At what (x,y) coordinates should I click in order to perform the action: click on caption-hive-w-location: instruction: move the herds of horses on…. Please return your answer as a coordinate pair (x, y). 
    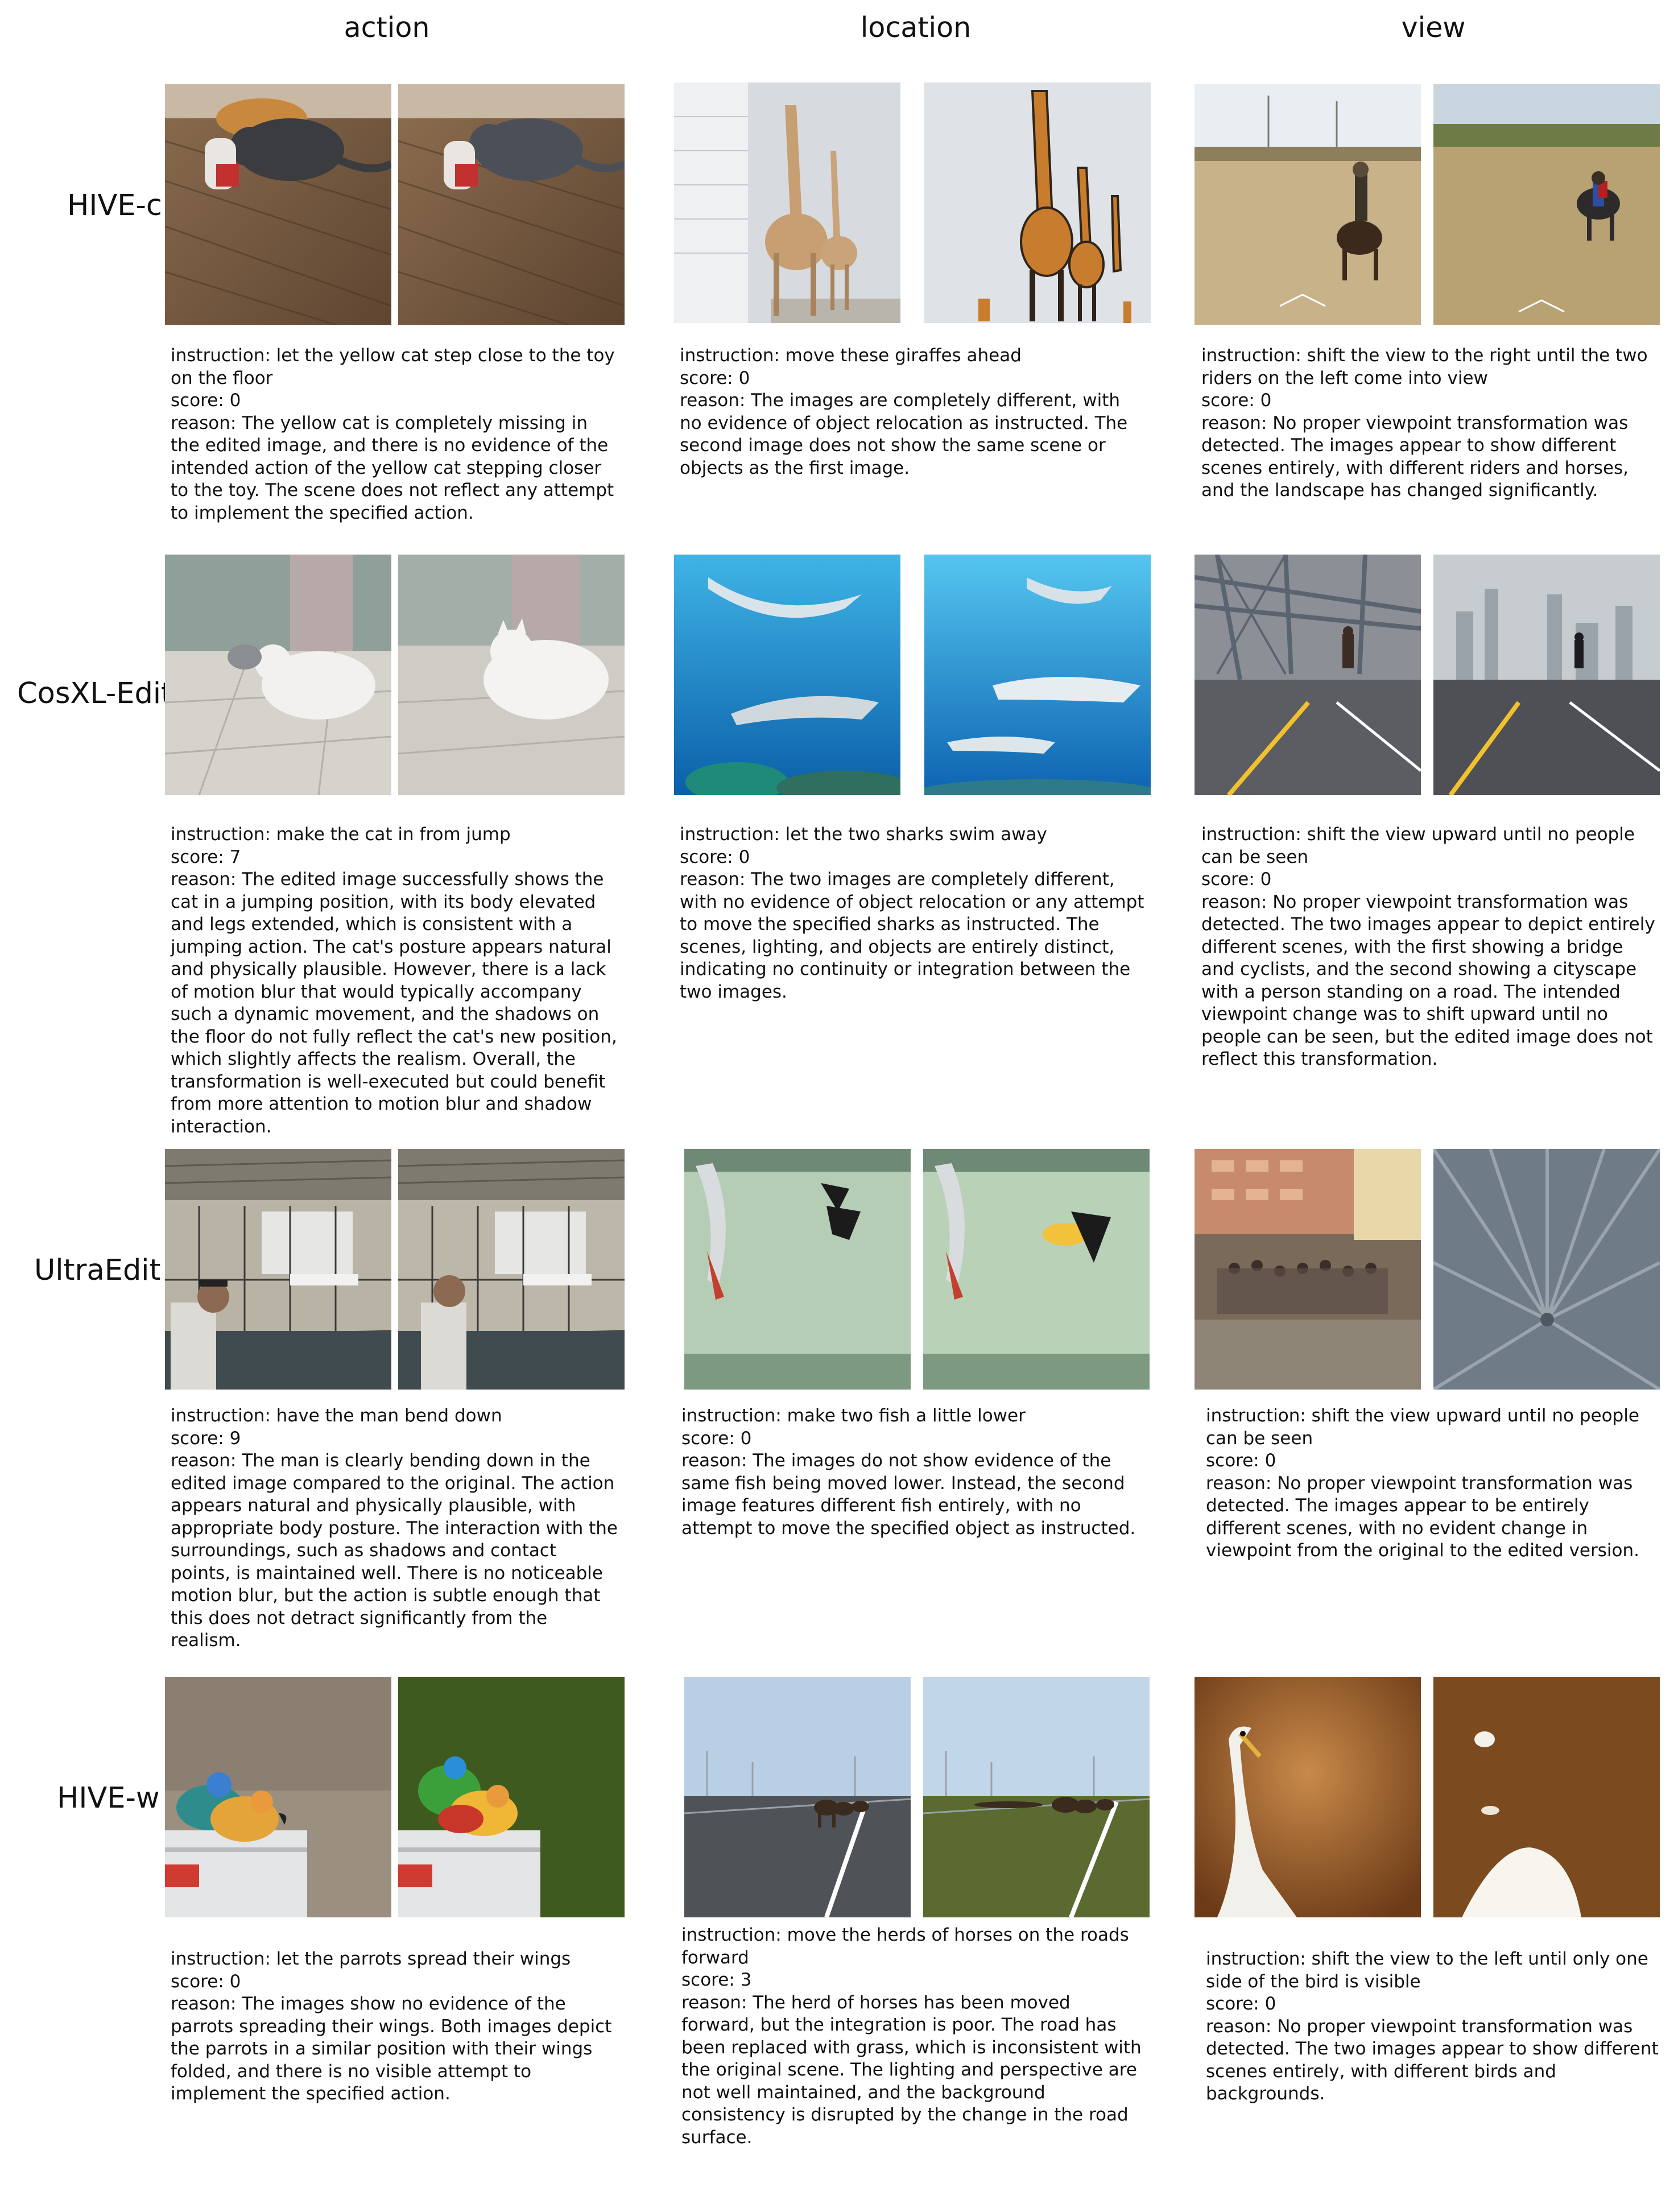
    Looking at the image, I should click on (914, 2036).